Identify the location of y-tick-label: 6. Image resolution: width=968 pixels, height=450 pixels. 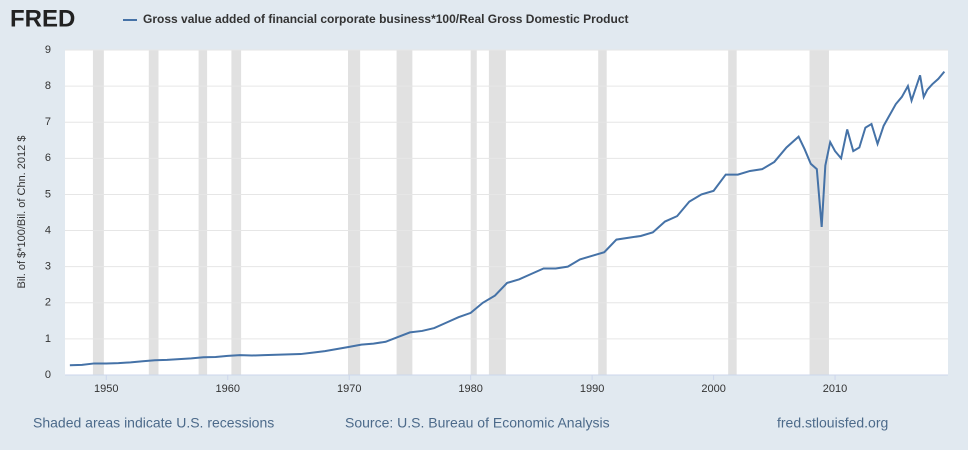
(48, 158).